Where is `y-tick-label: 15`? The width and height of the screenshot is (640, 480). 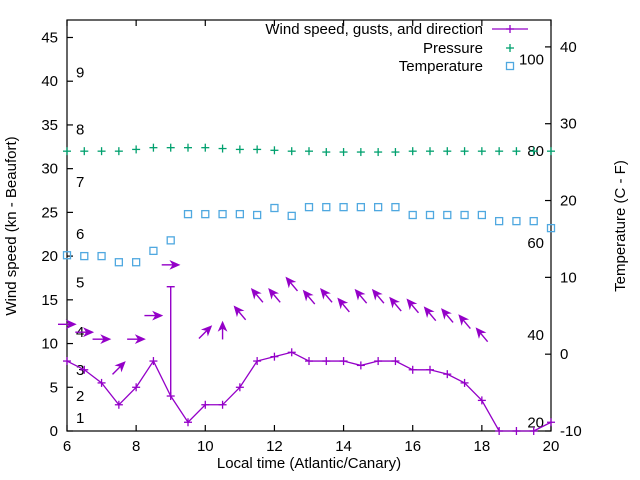
y-tick-label: 15 is located at coordinates (49, 300).